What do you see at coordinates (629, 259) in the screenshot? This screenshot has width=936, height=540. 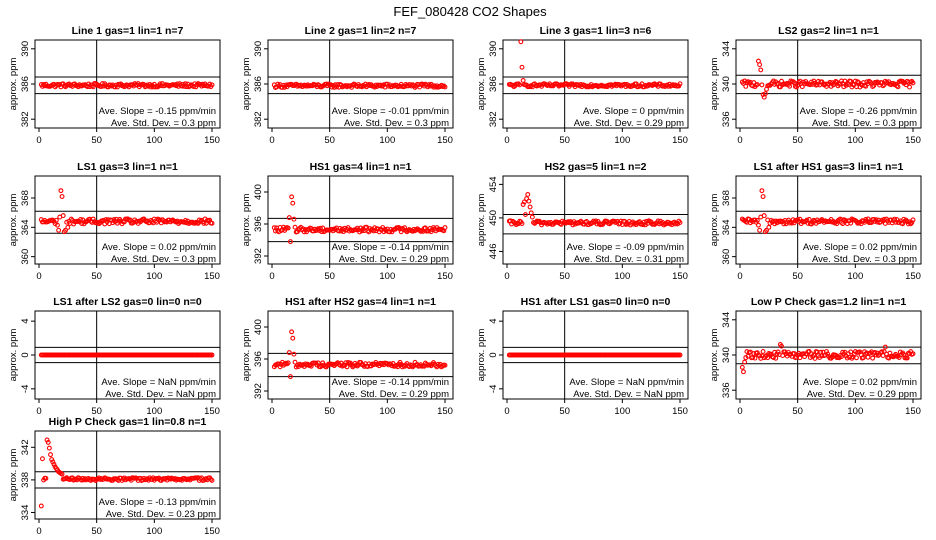 I see `stats-text: Ave. Std. Dev. = 0.31 ppm` at bounding box center [629, 259].